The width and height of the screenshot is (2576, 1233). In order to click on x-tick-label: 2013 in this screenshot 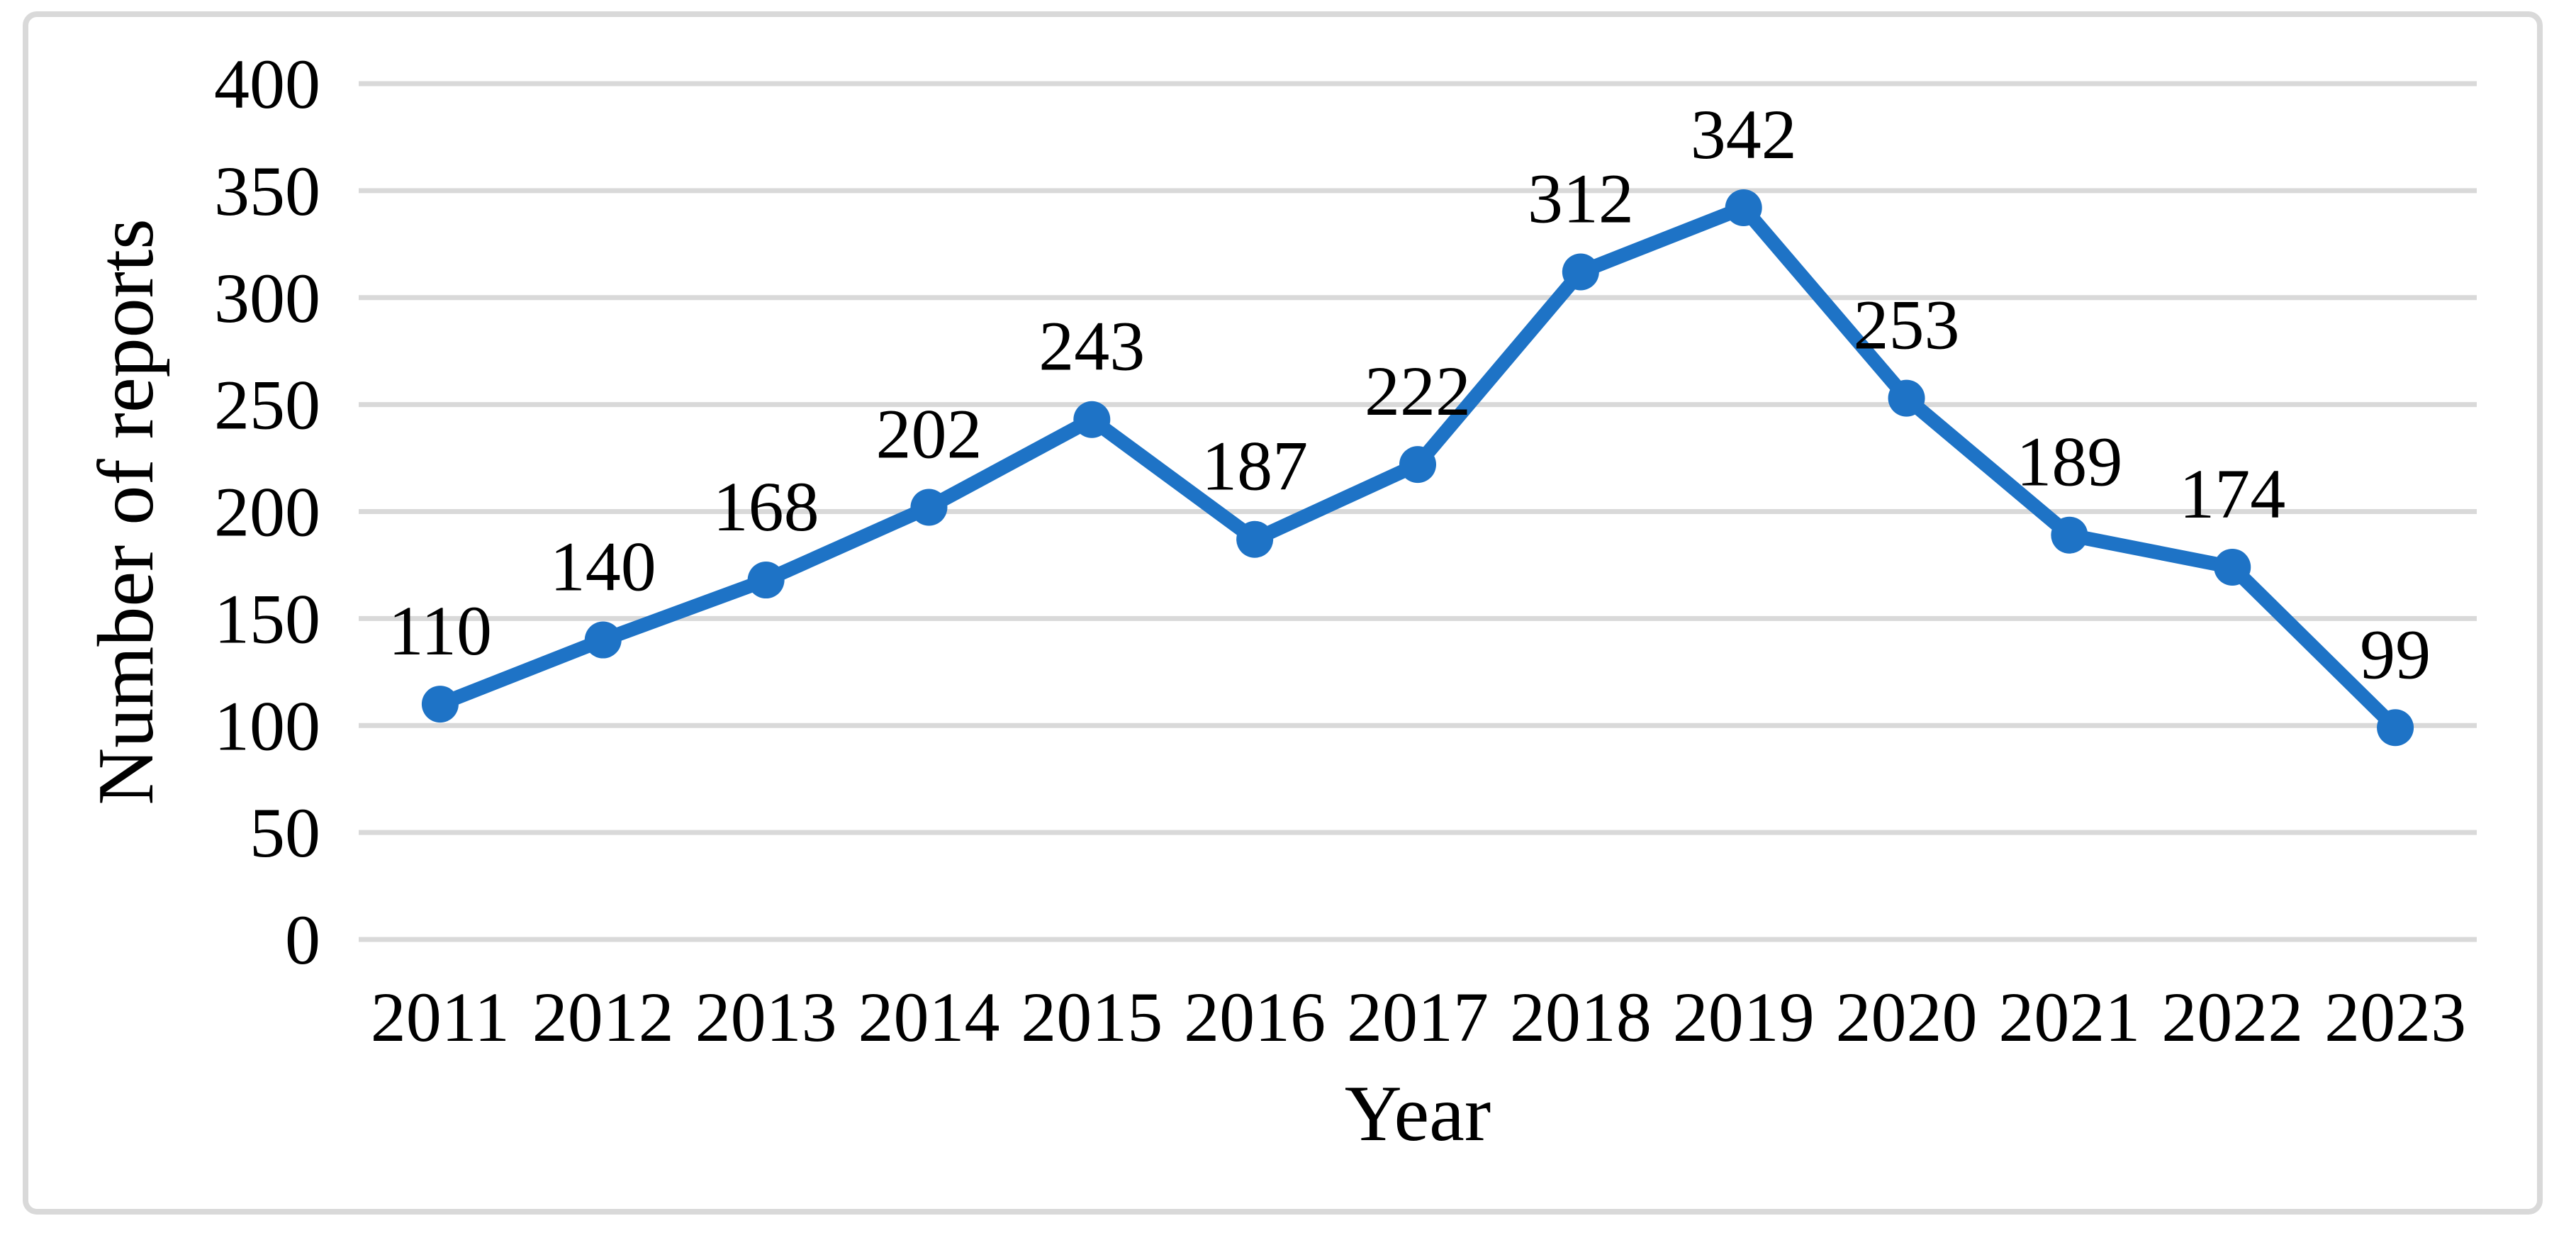, I will do `click(766, 1017)`.